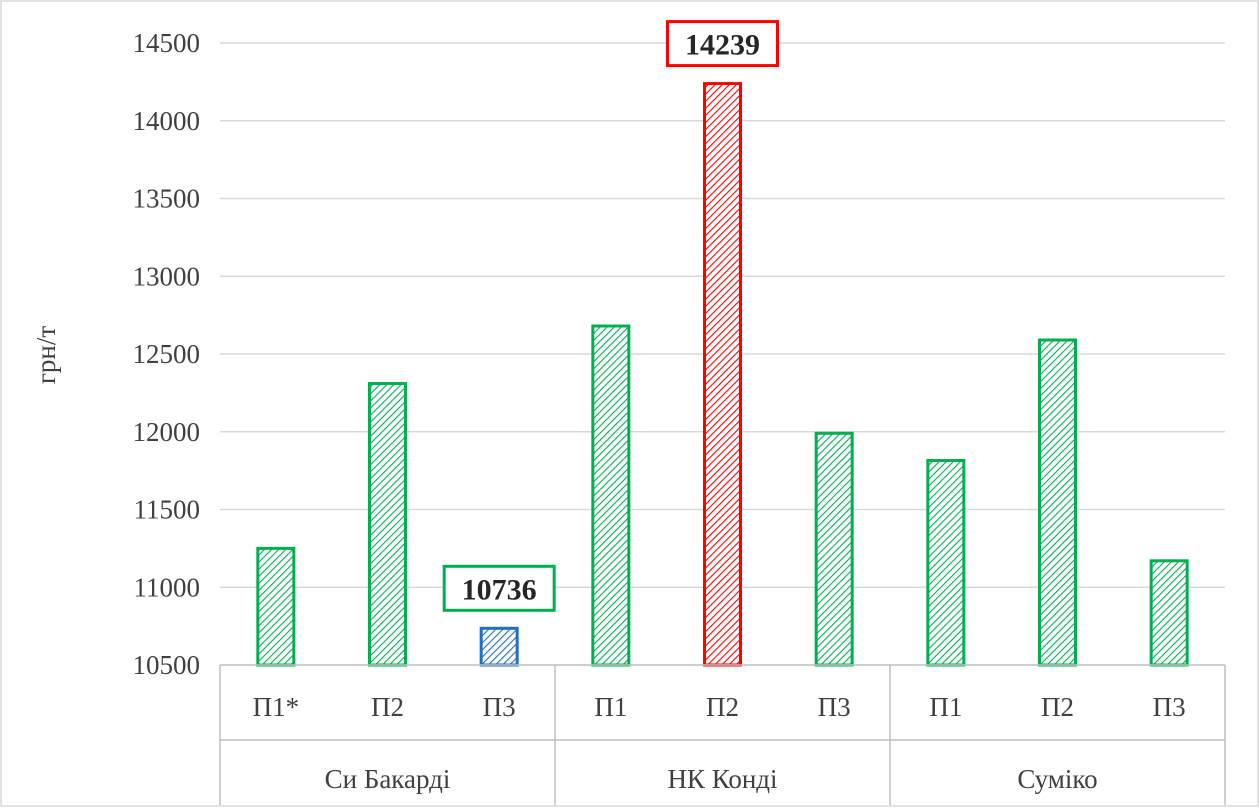  I want to click on y-tick-label: 13500, so click(167, 199).